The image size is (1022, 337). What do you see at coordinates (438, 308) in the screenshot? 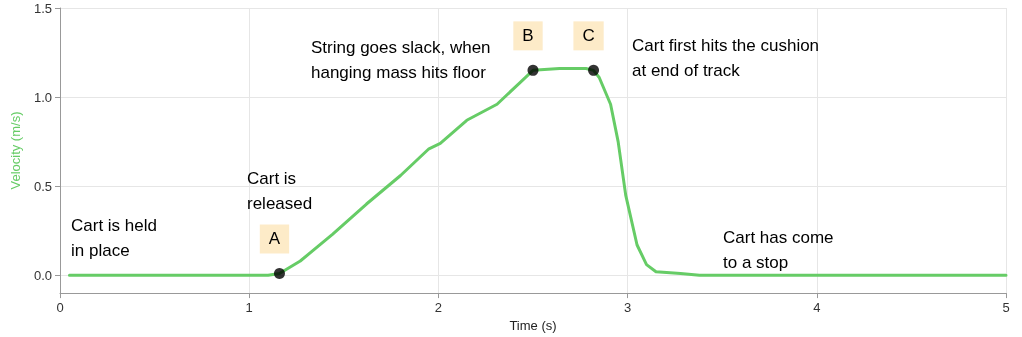
I see `x-tick-label: 2` at bounding box center [438, 308].